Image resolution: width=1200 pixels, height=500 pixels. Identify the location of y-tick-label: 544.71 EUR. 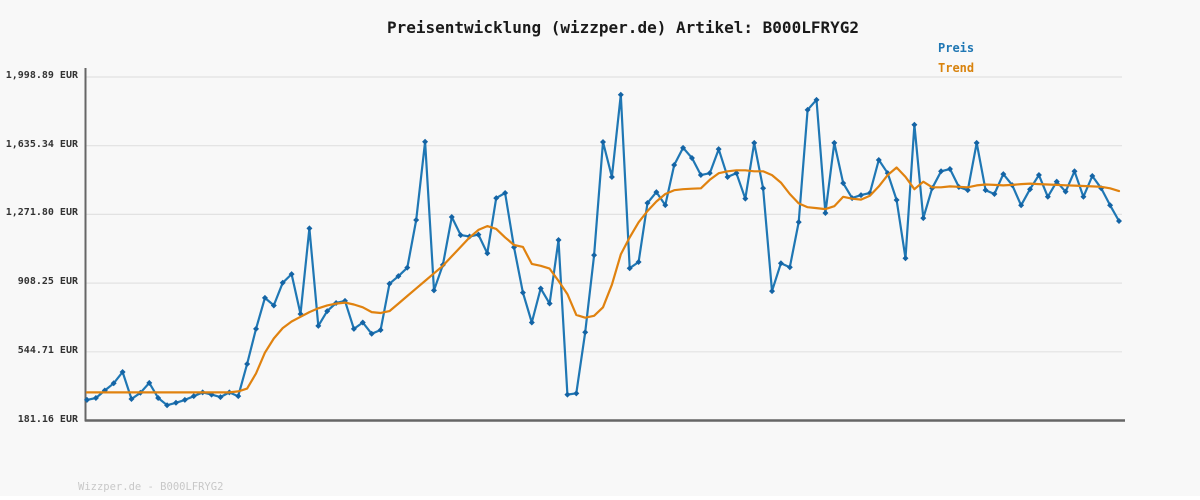
(47, 350).